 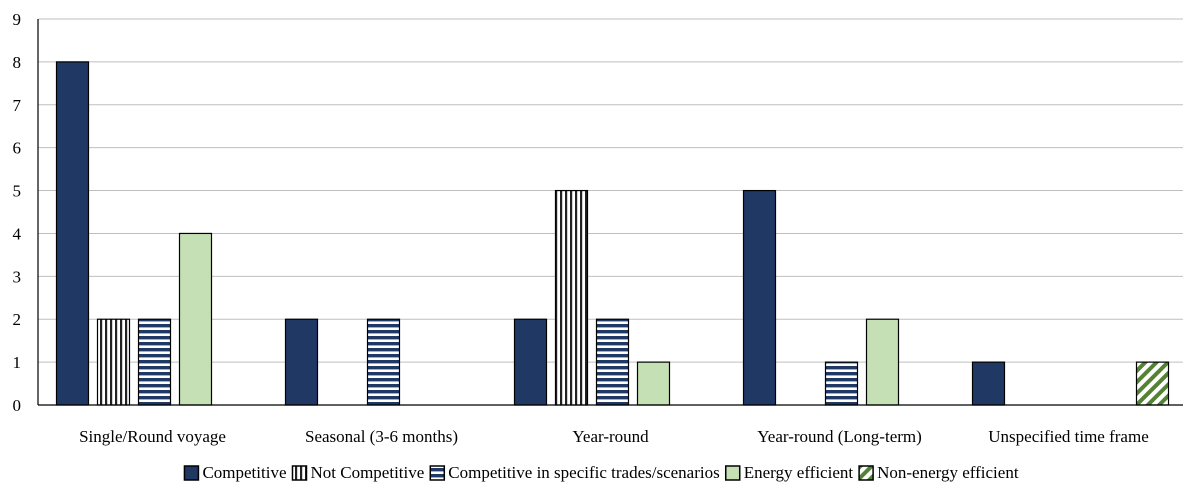 What do you see at coordinates (1068, 436) in the screenshot?
I see `x-category-label: Unspecified time frame` at bounding box center [1068, 436].